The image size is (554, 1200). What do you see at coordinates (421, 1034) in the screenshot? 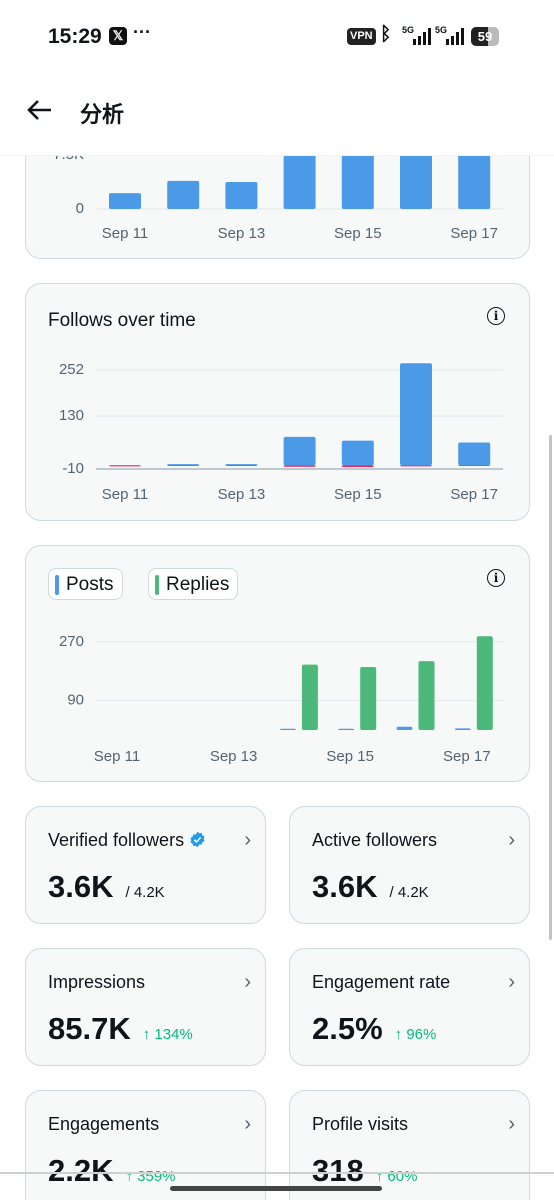
I see `stat-change-text: 96%` at bounding box center [421, 1034].